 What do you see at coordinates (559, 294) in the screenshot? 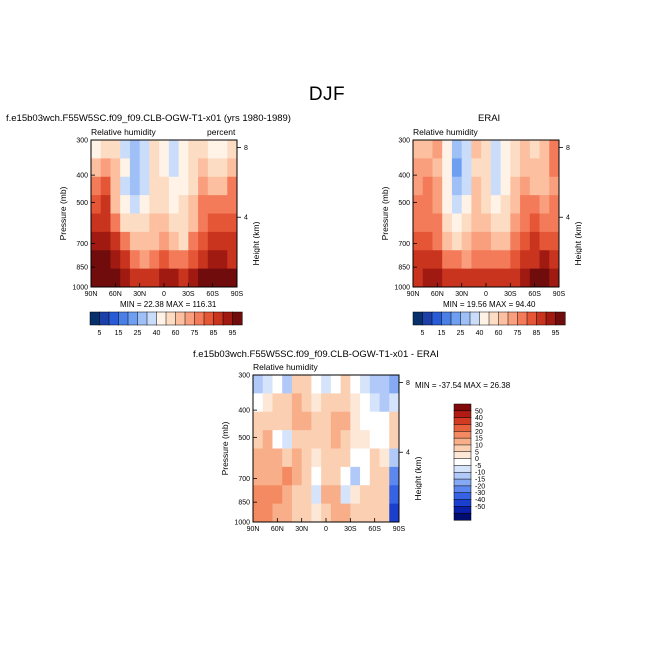
I see `x-tick-label: 90S` at bounding box center [559, 294].